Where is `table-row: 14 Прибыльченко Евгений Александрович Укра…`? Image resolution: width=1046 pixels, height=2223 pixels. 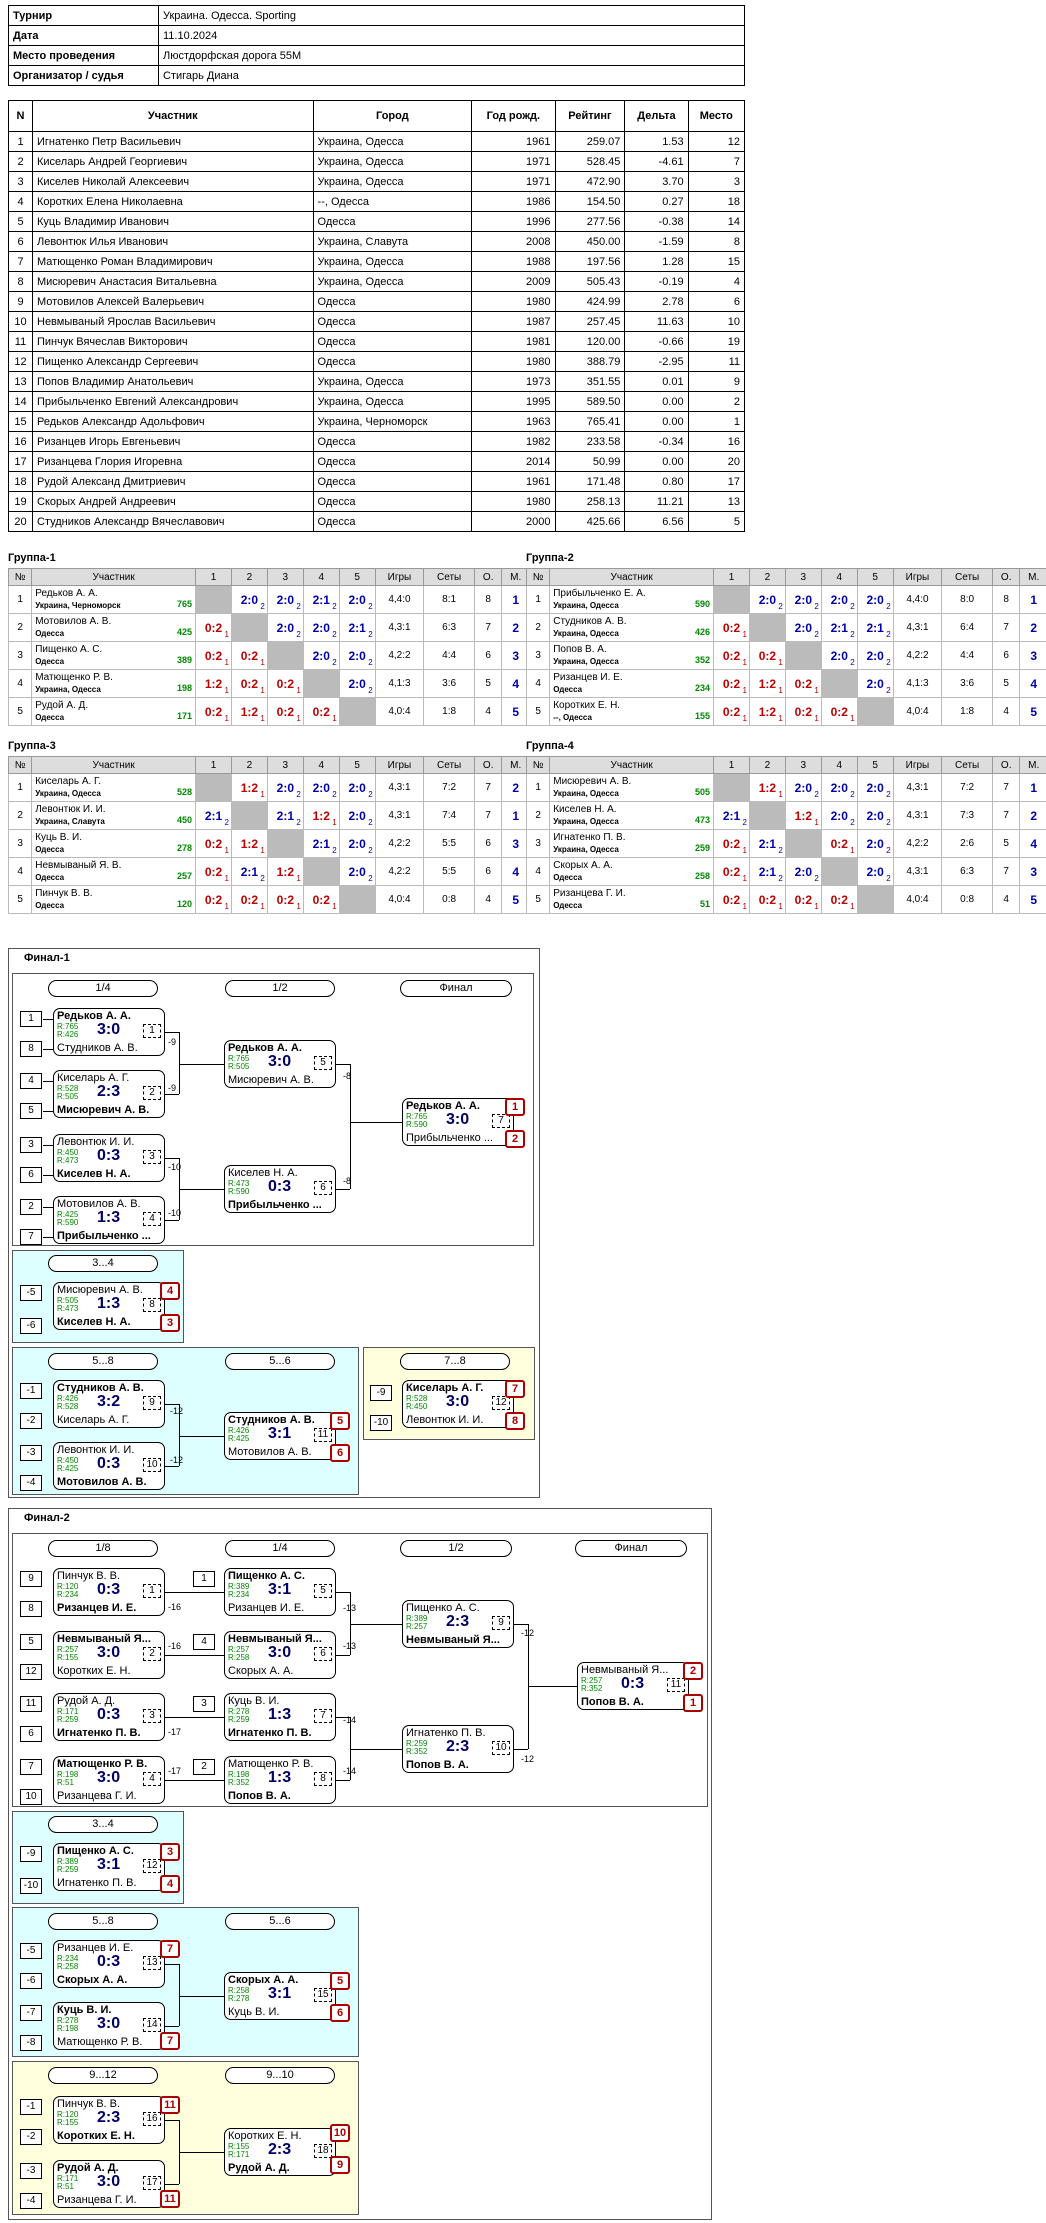
table-row: 14 Прибыльченко Евгений Александрович Укра… is located at coordinates (377, 401).